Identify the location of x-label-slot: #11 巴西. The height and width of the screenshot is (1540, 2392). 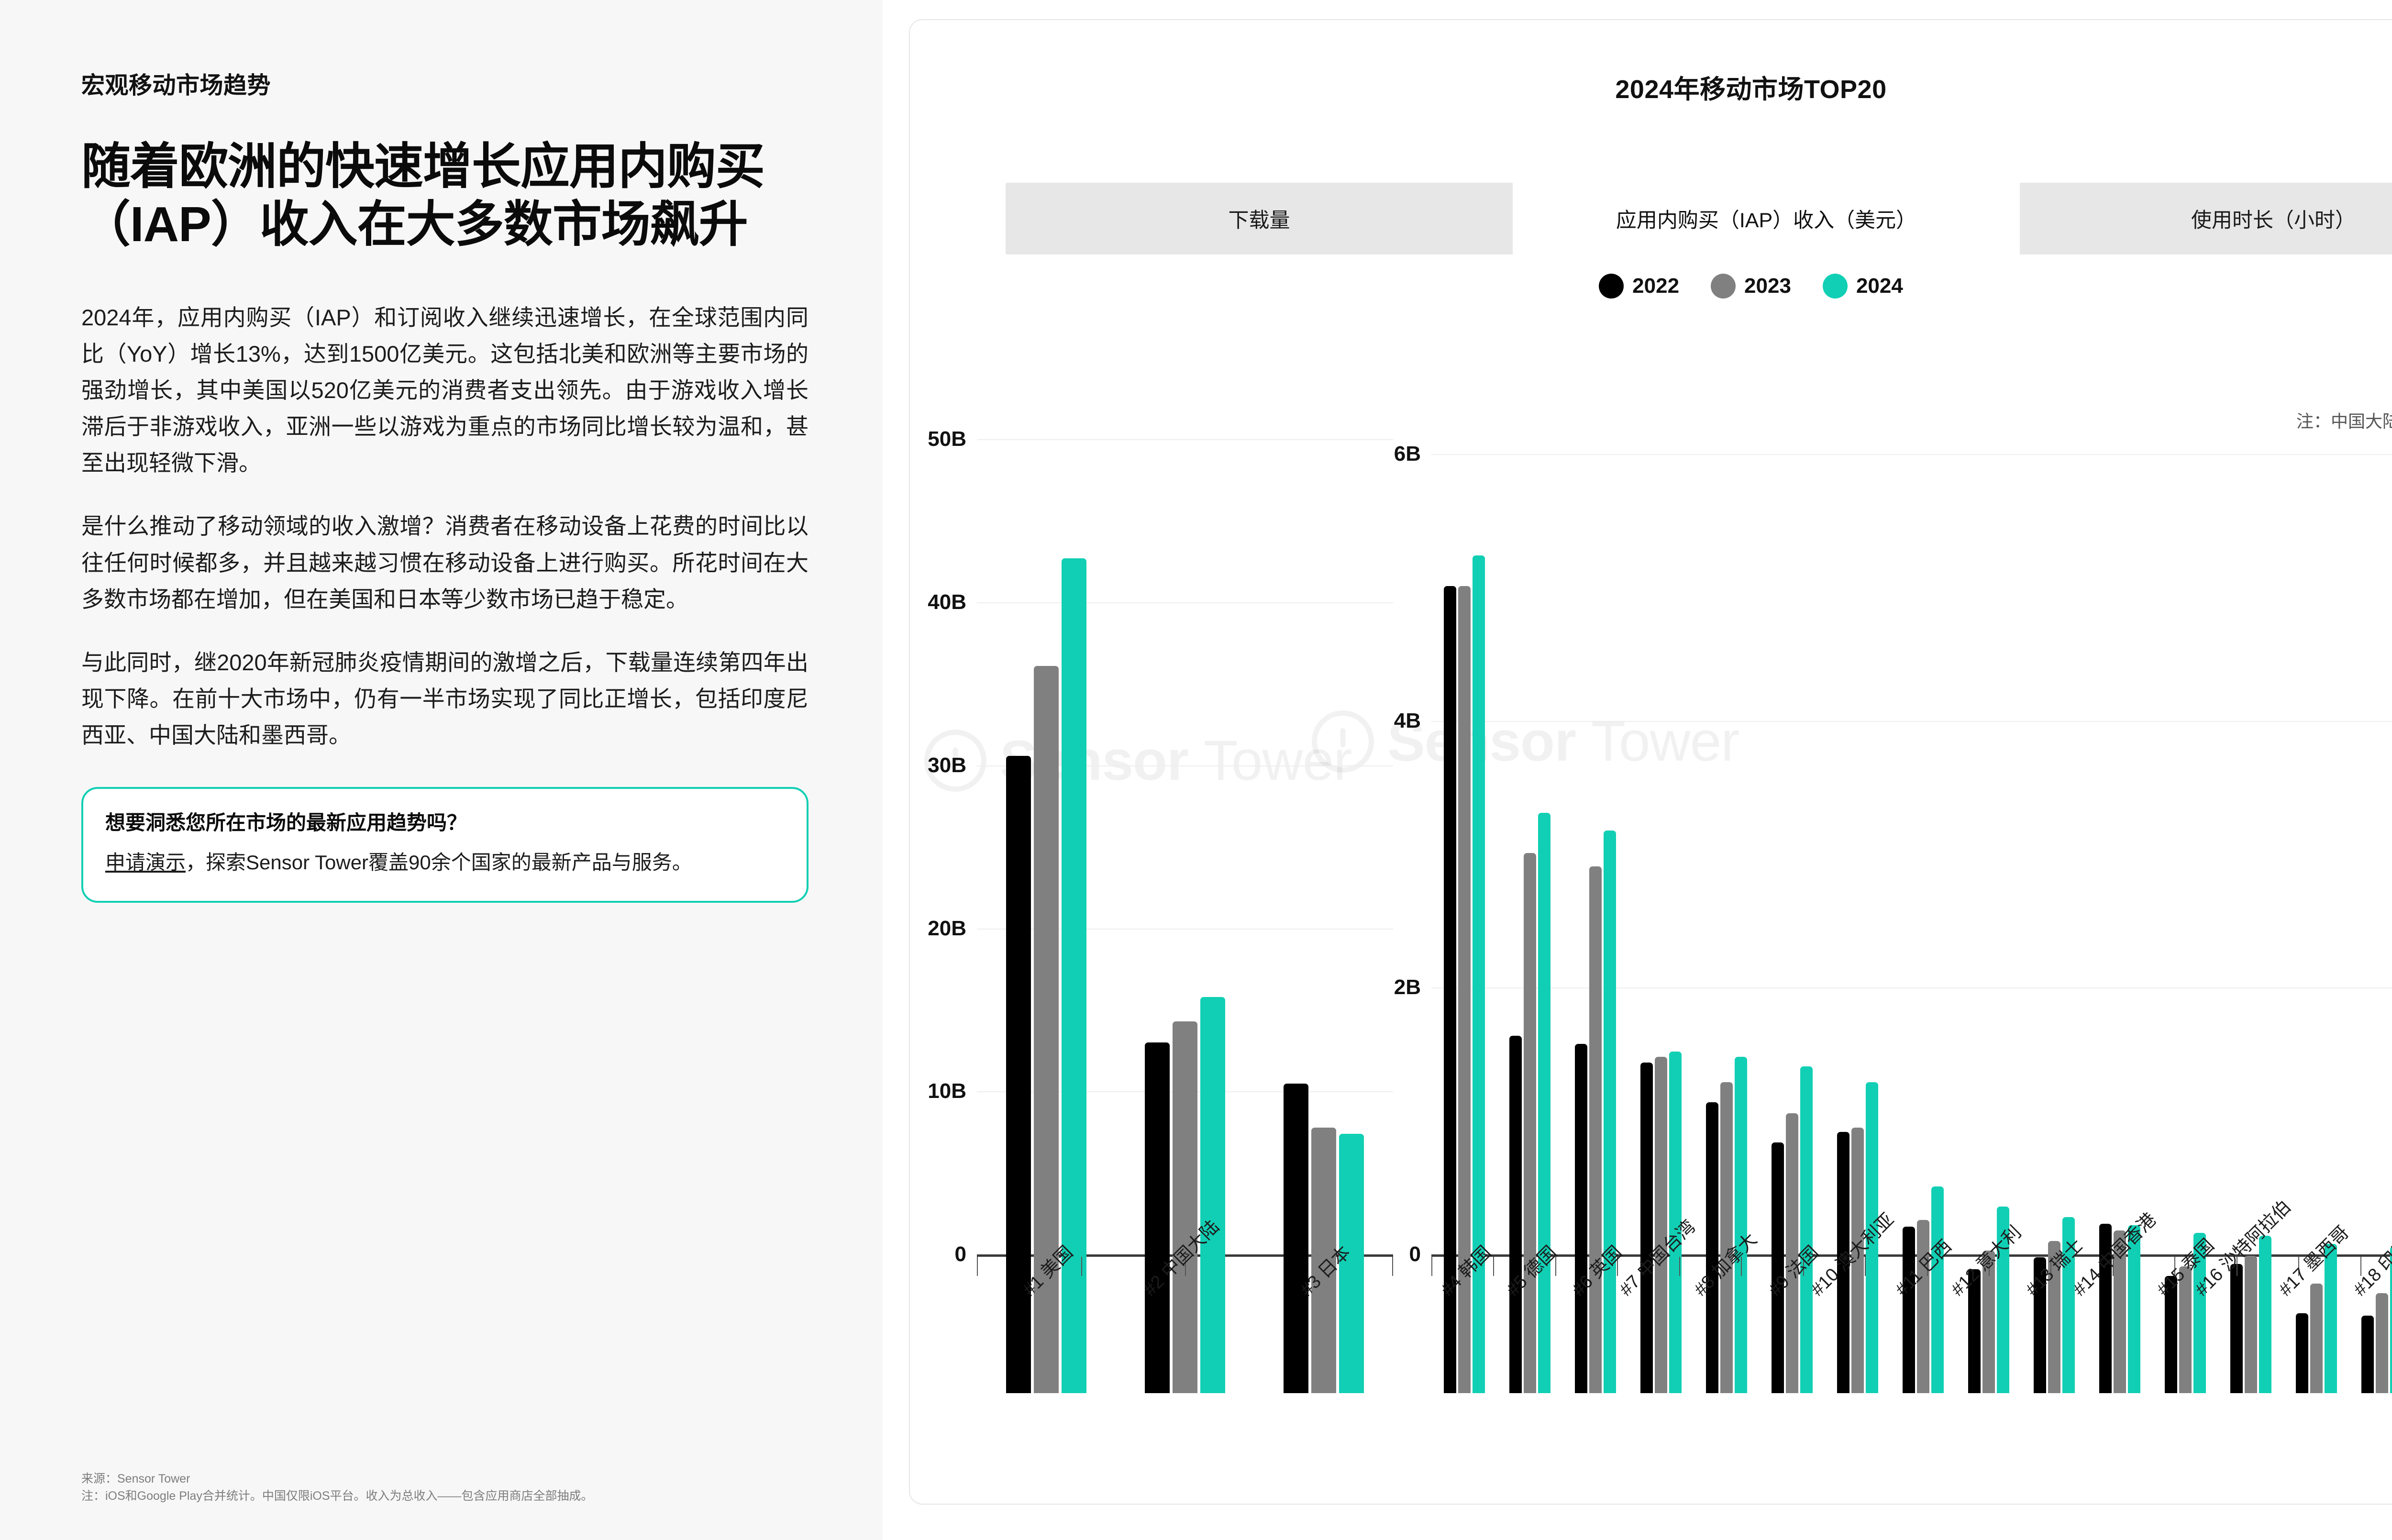
(1923, 1315).